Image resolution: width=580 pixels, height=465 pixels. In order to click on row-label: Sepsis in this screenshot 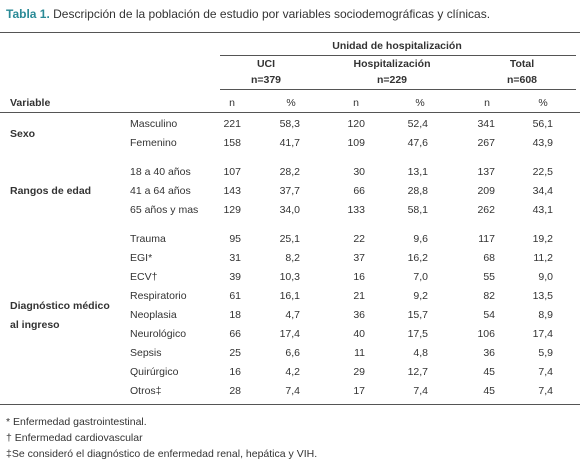, I will do `click(146, 353)`.